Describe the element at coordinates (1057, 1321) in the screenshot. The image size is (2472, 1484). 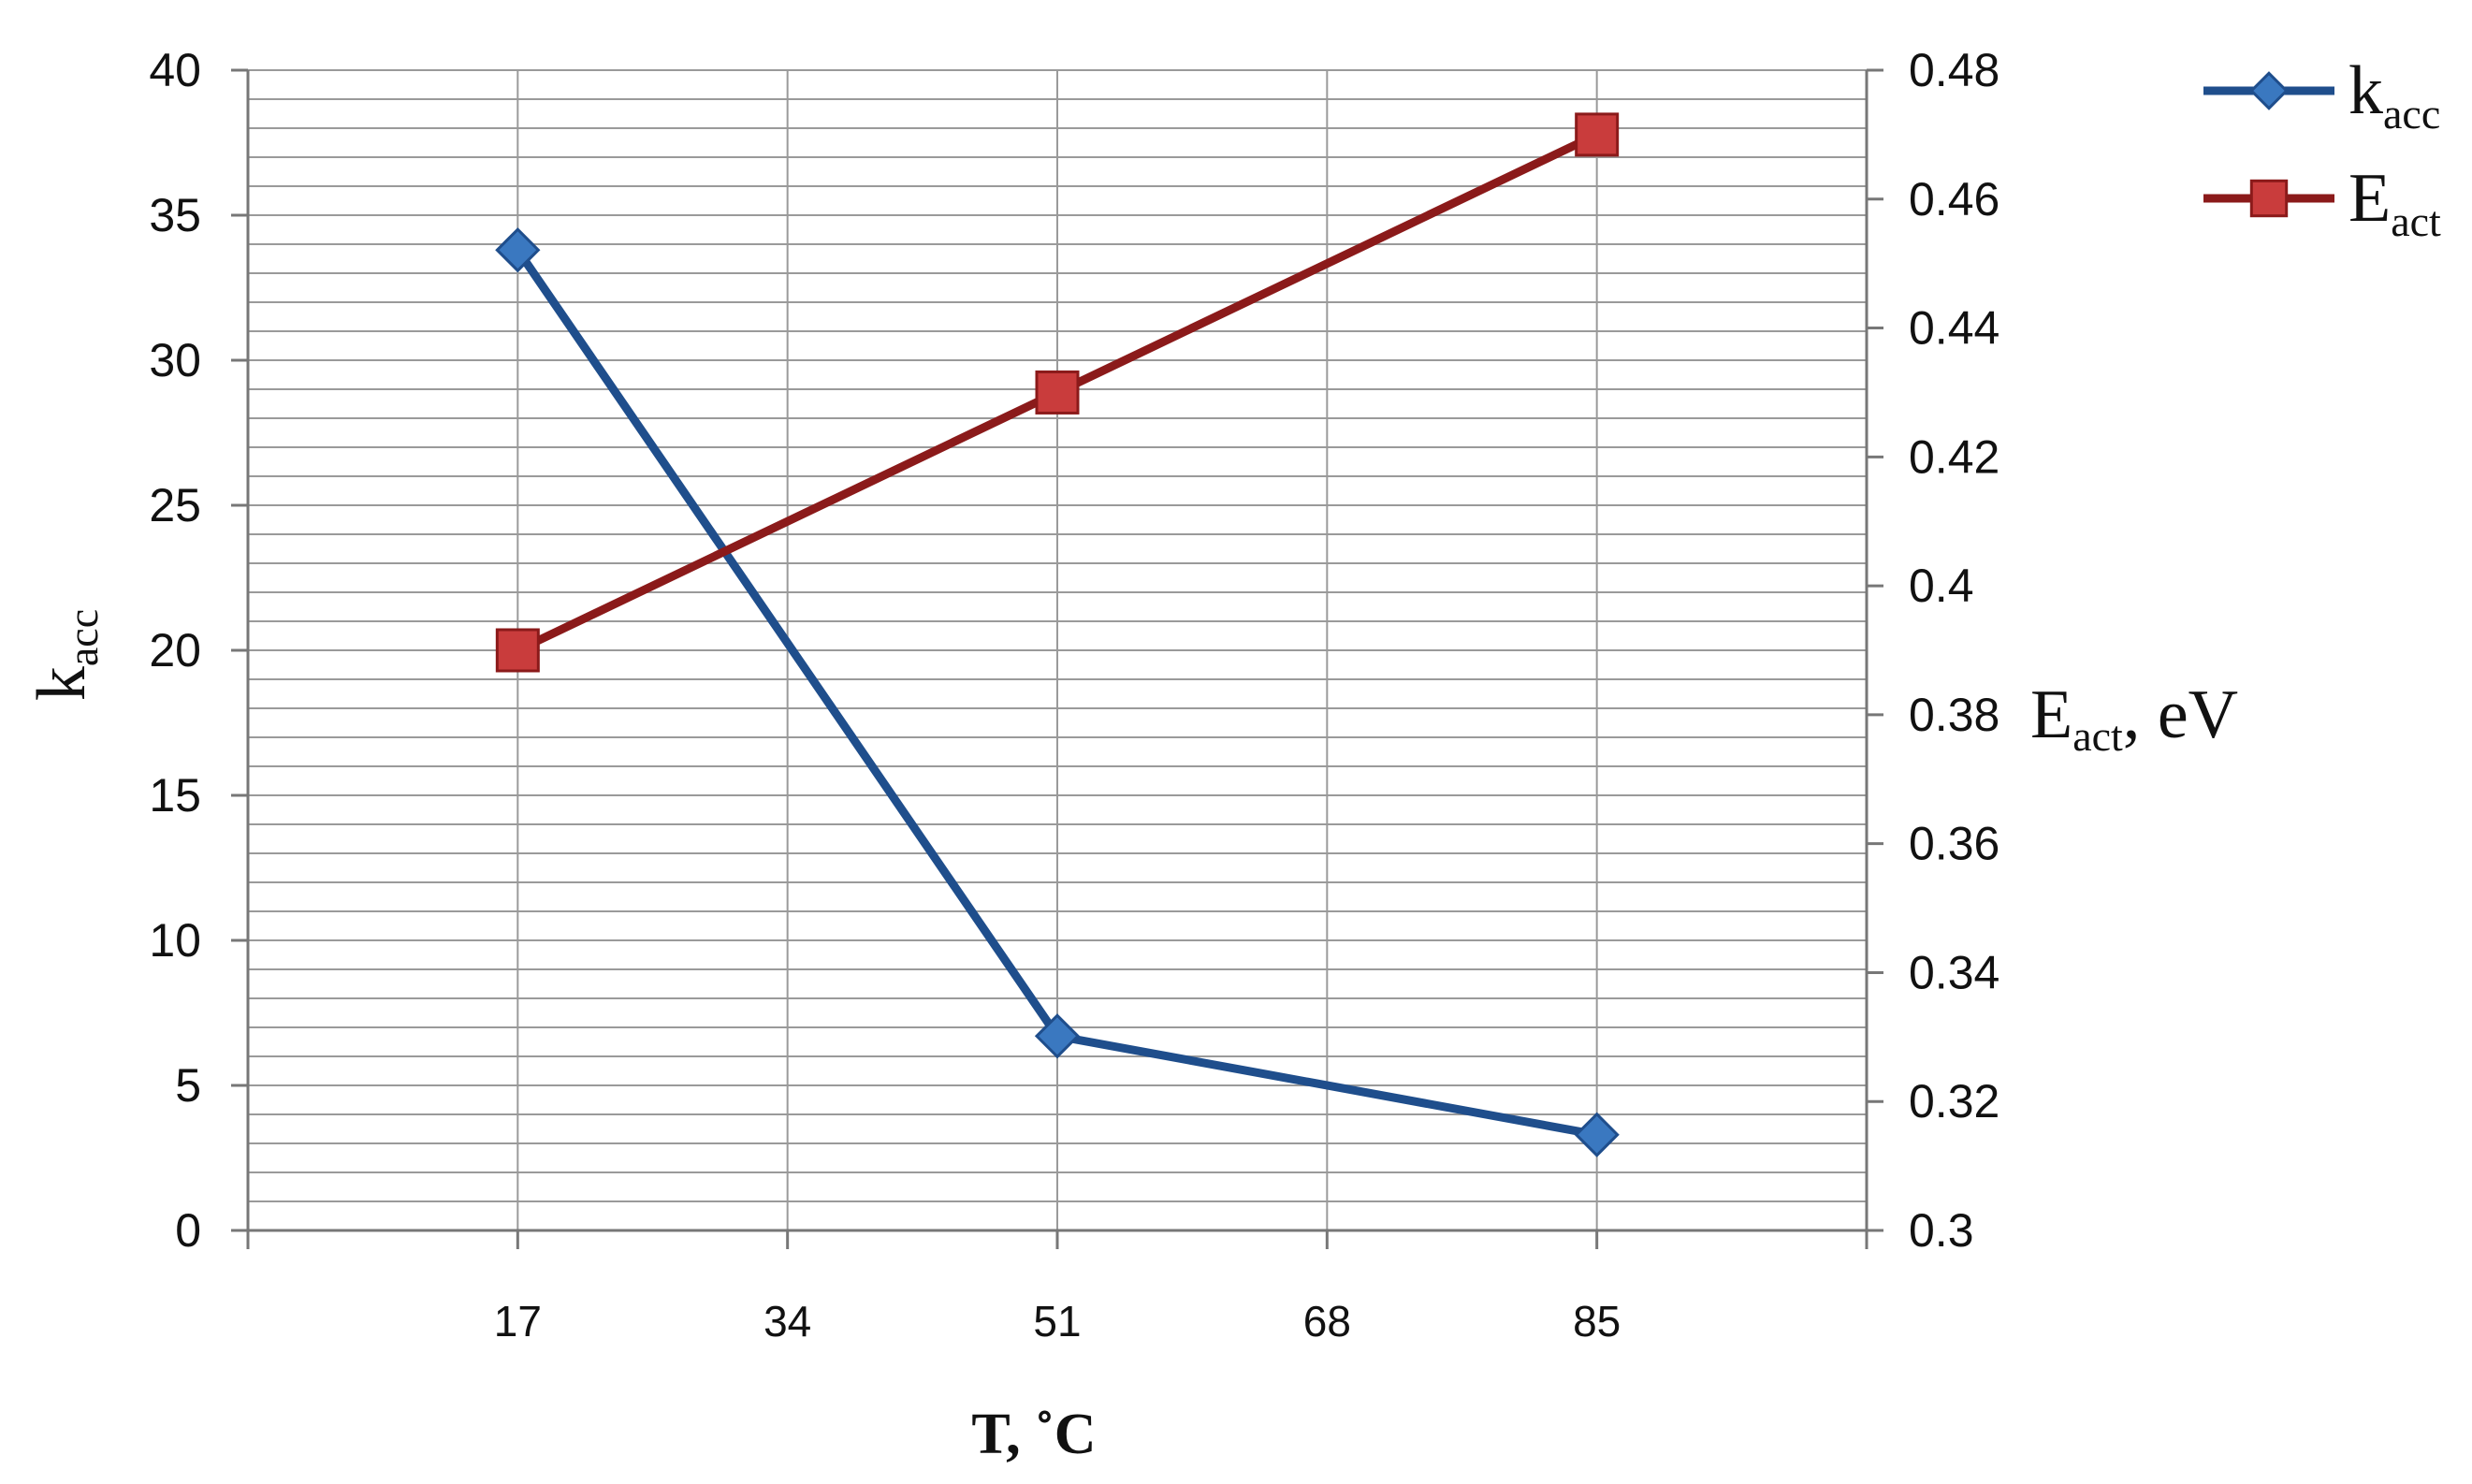
I see `x-tick-label: 51` at that location.